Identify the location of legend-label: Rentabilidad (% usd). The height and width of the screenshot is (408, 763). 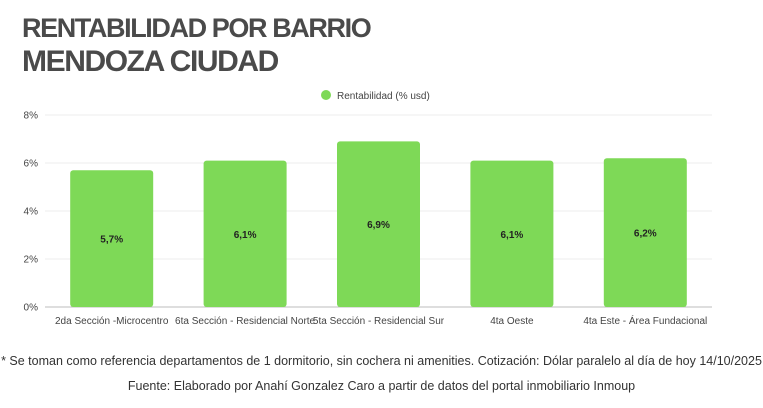
(383, 96).